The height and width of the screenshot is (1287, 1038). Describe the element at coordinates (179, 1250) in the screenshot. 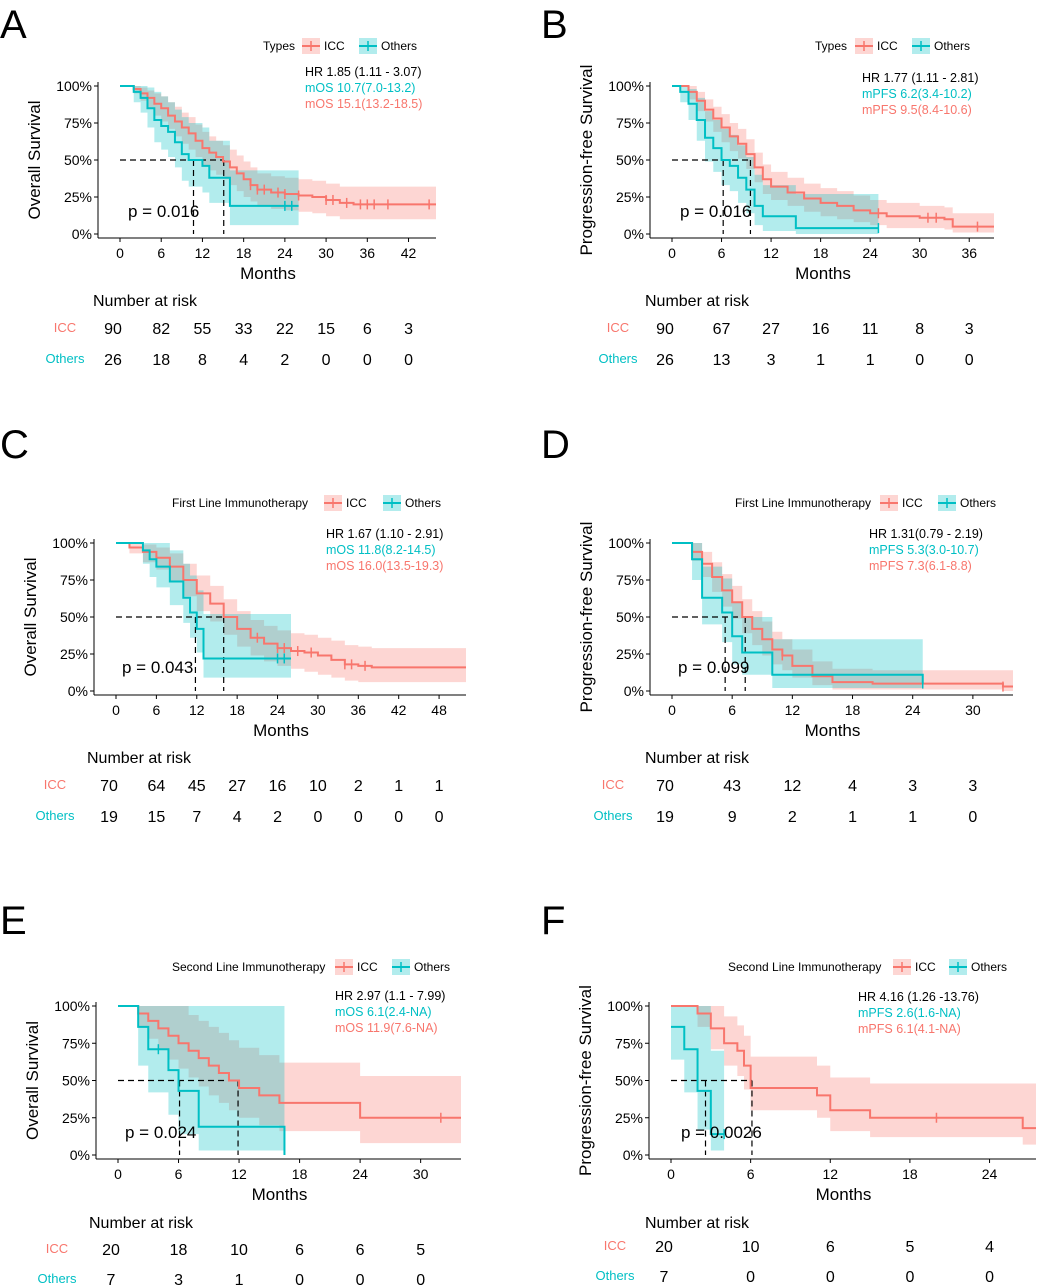

I see `risk-count-icc: 18` at that location.